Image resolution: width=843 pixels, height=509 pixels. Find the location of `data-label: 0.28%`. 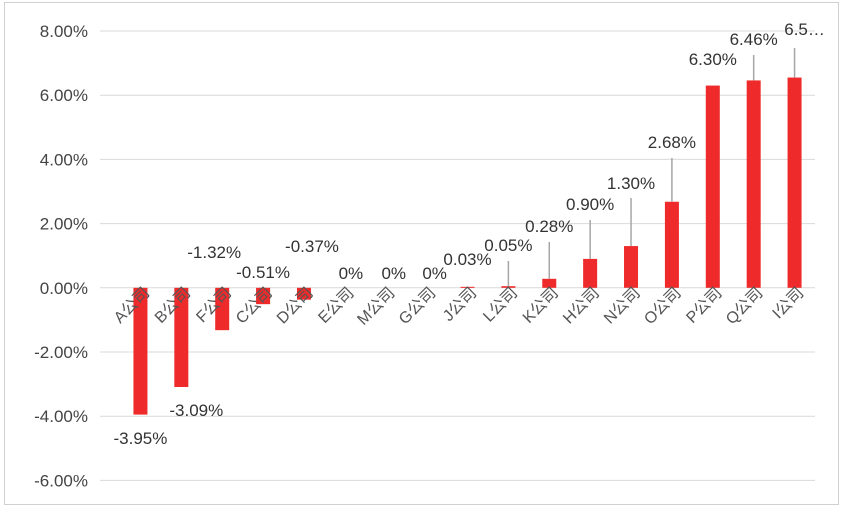

data-label: 0.28% is located at coordinates (549, 226).